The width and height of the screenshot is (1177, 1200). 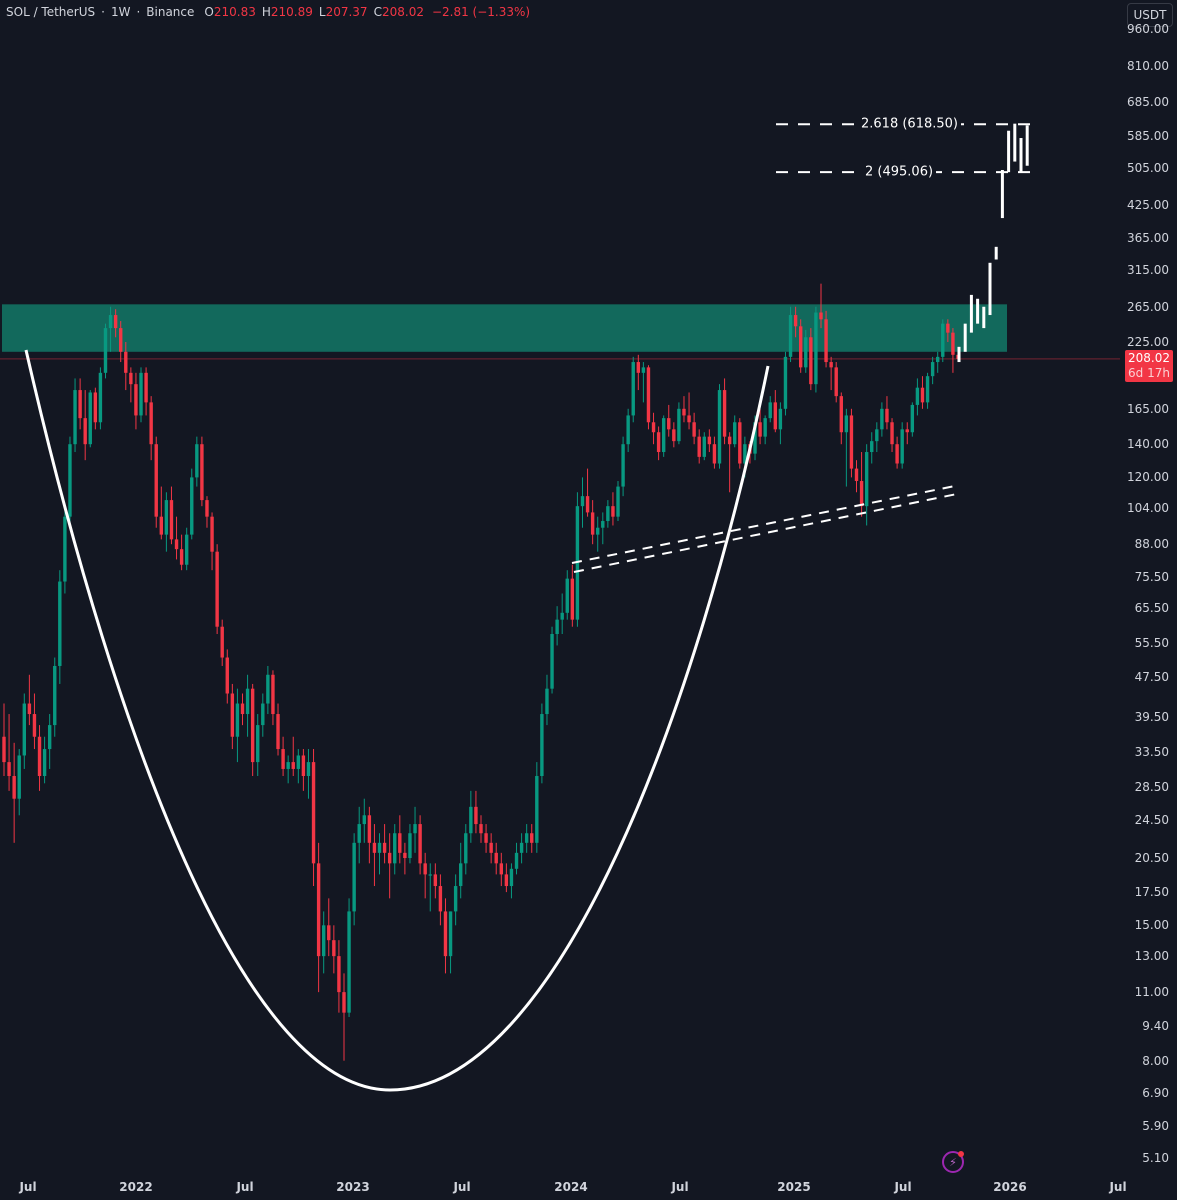 I want to click on low-value: 207.37, so click(x=346, y=12).